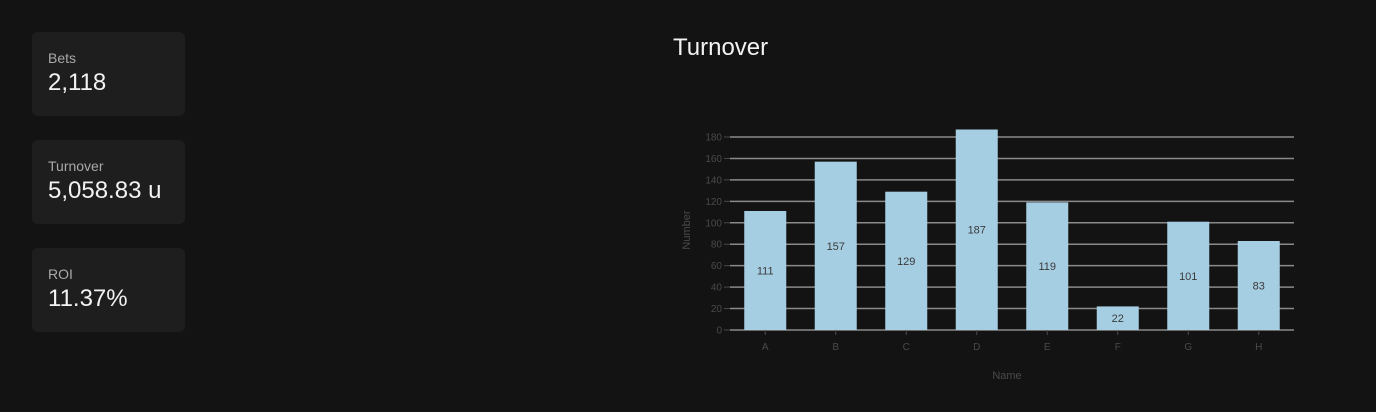 This screenshot has width=1376, height=412. Describe the element at coordinates (719, 331) in the screenshot. I see `y-tick-label: 0` at that location.